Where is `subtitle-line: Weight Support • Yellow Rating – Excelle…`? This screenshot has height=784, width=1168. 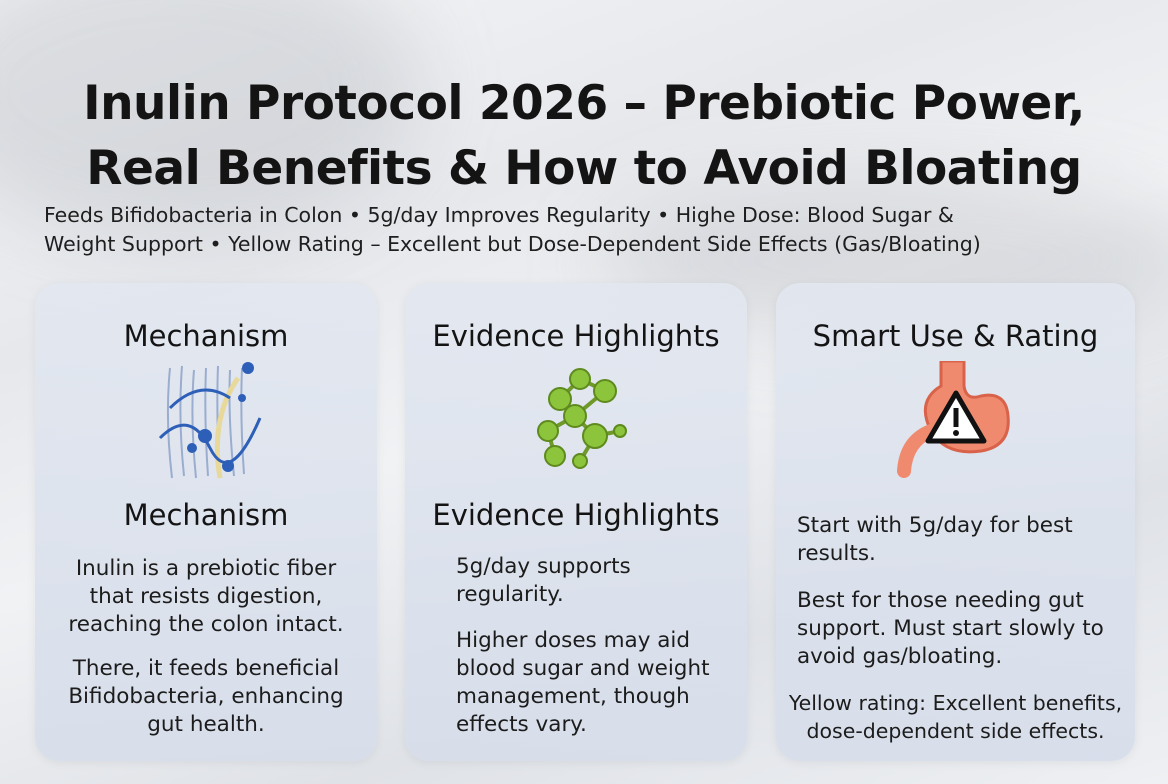 subtitle-line: Weight Support • Yellow Rating – Excelle… is located at coordinates (512, 244).